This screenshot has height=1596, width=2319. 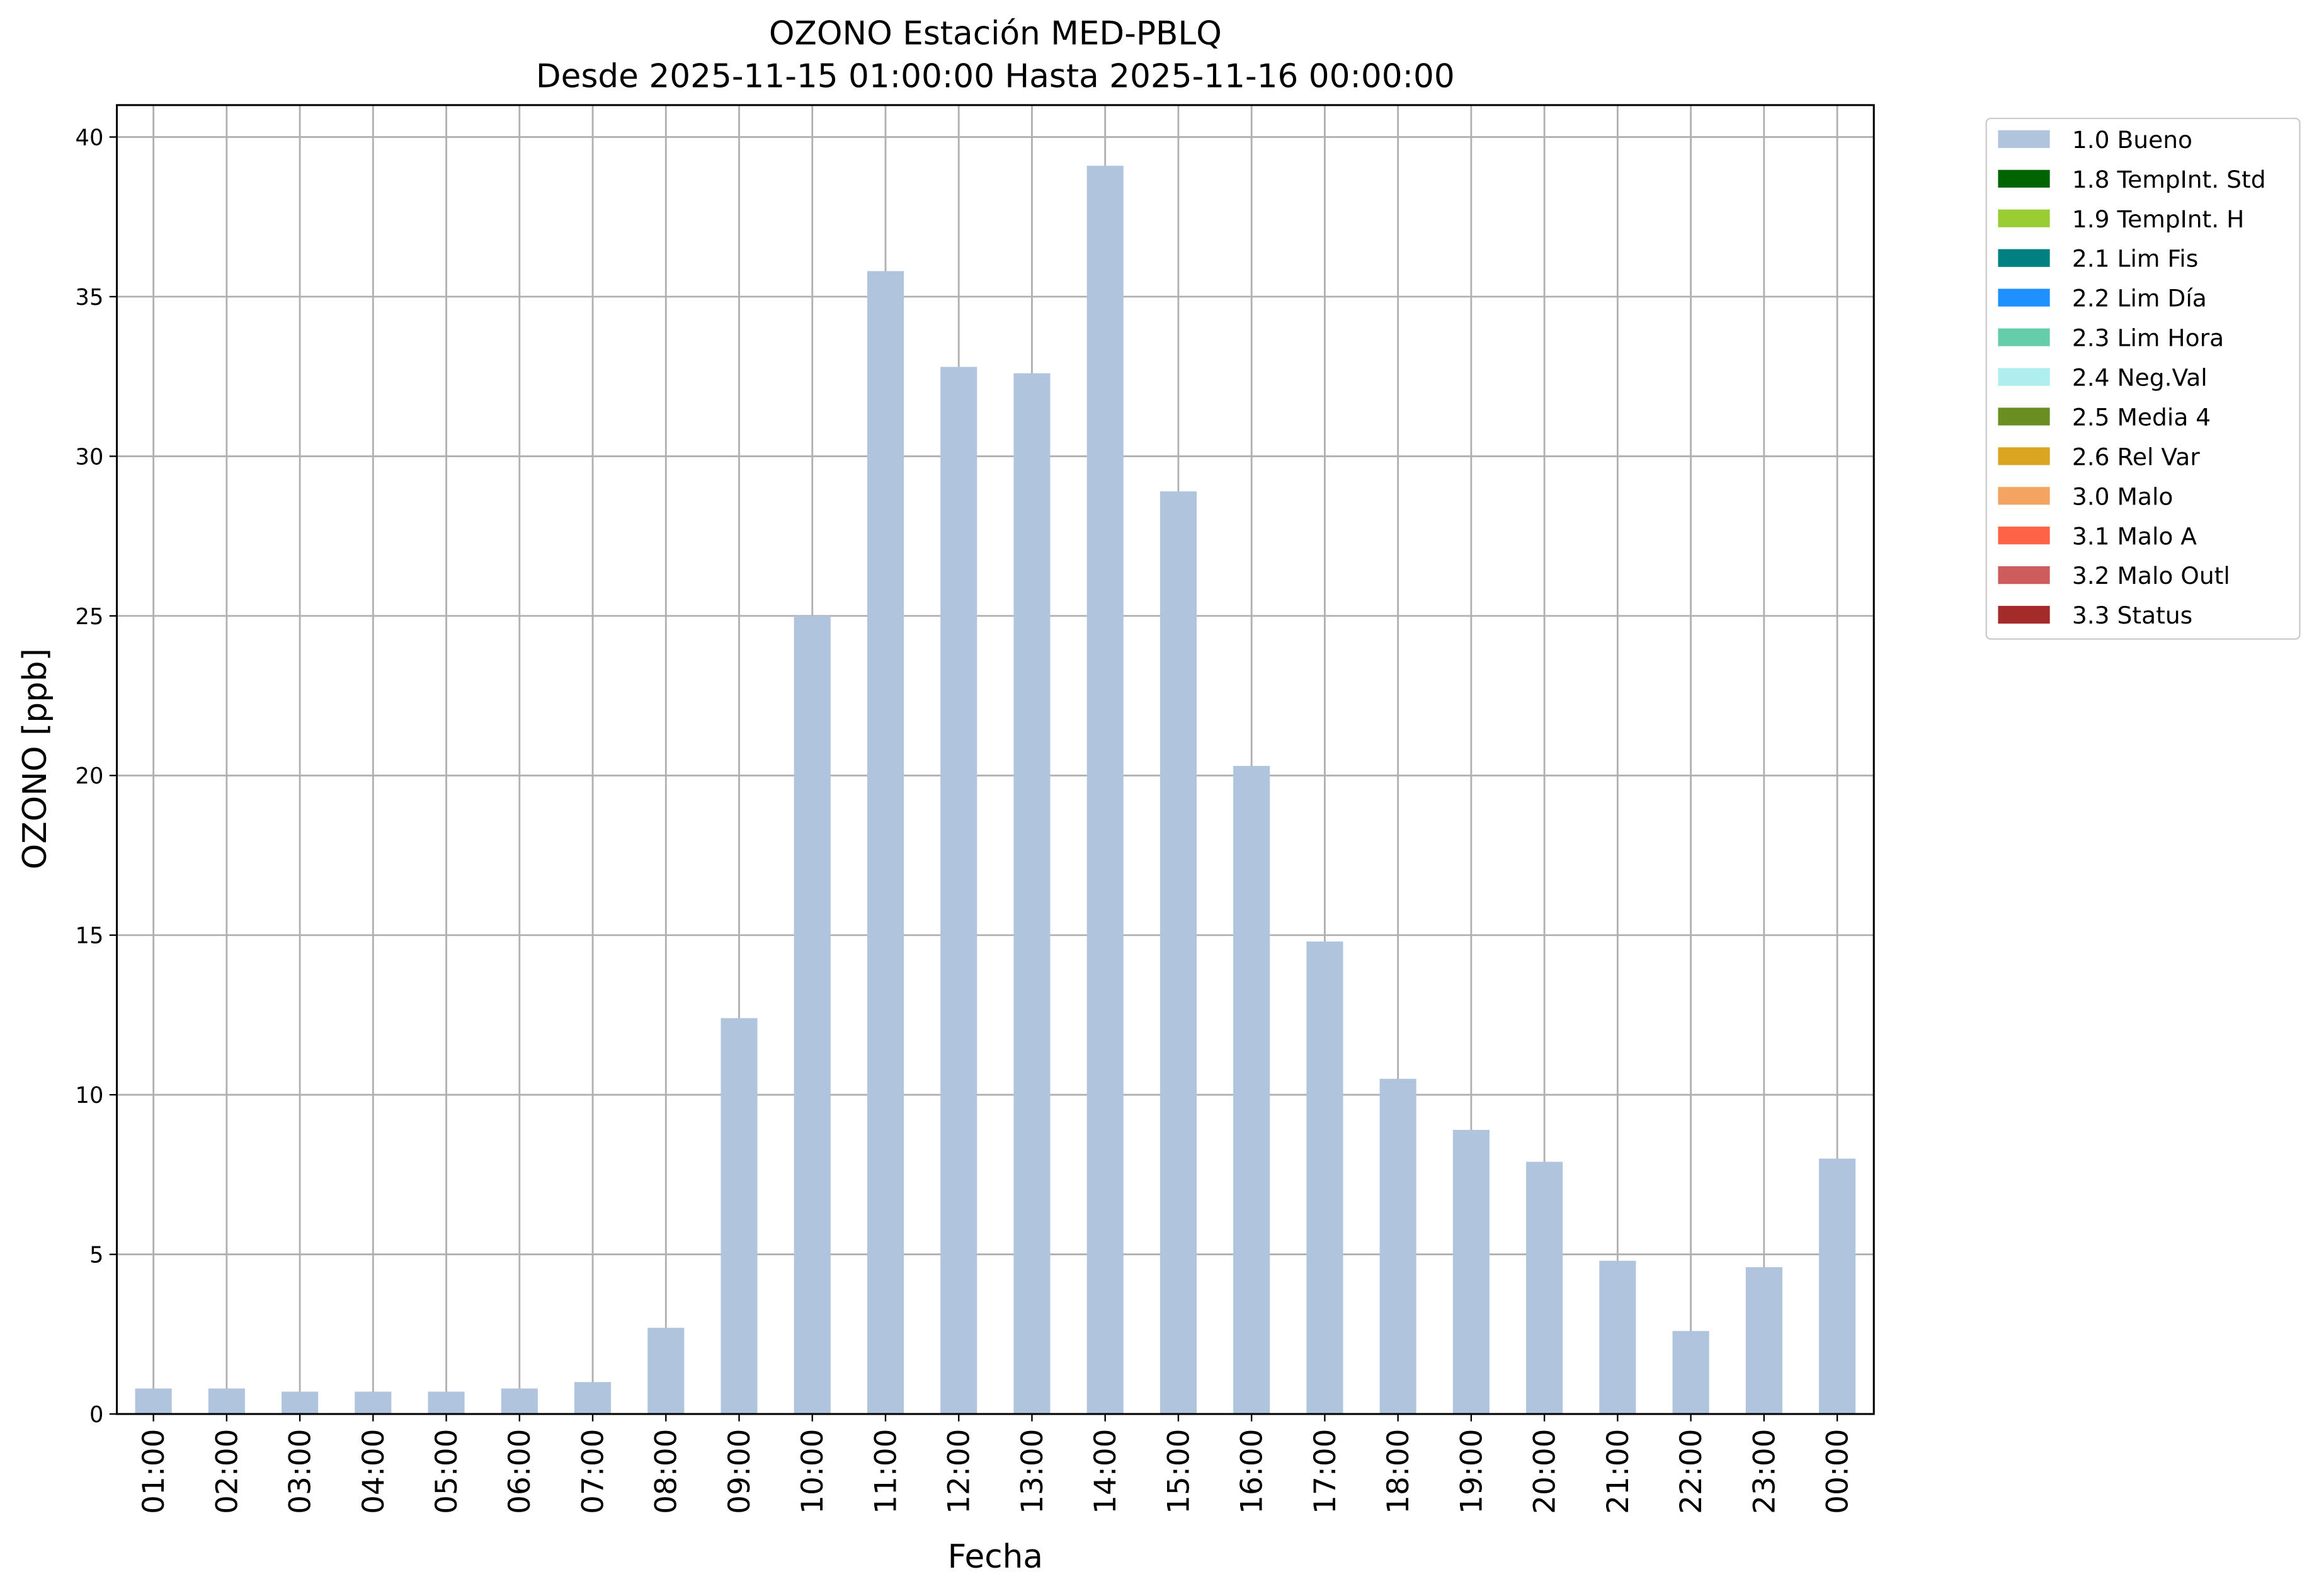 What do you see at coordinates (886, 1471) in the screenshot?
I see `x-tick-label: 11:00` at bounding box center [886, 1471].